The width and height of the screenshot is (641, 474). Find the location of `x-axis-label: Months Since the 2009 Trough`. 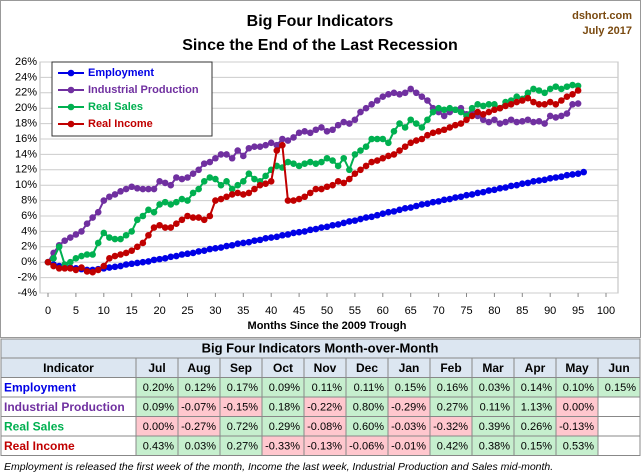

x-axis-label: Months Since the 2009 Trough is located at coordinates (327, 326).